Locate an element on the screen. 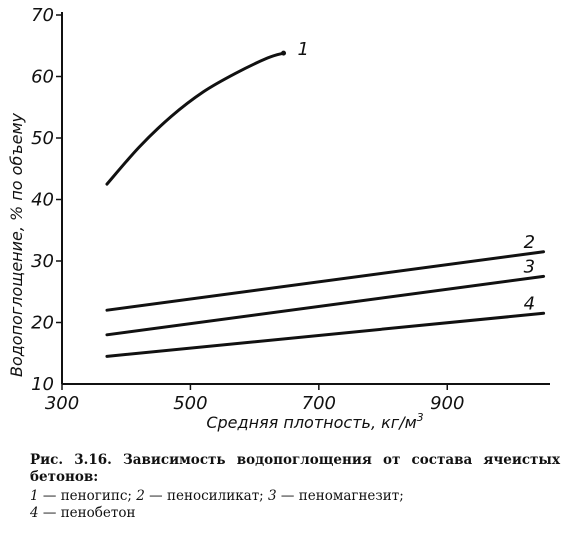 The width and height of the screenshot is (570, 536). y-tick-label: 70 is located at coordinates (42, 15).